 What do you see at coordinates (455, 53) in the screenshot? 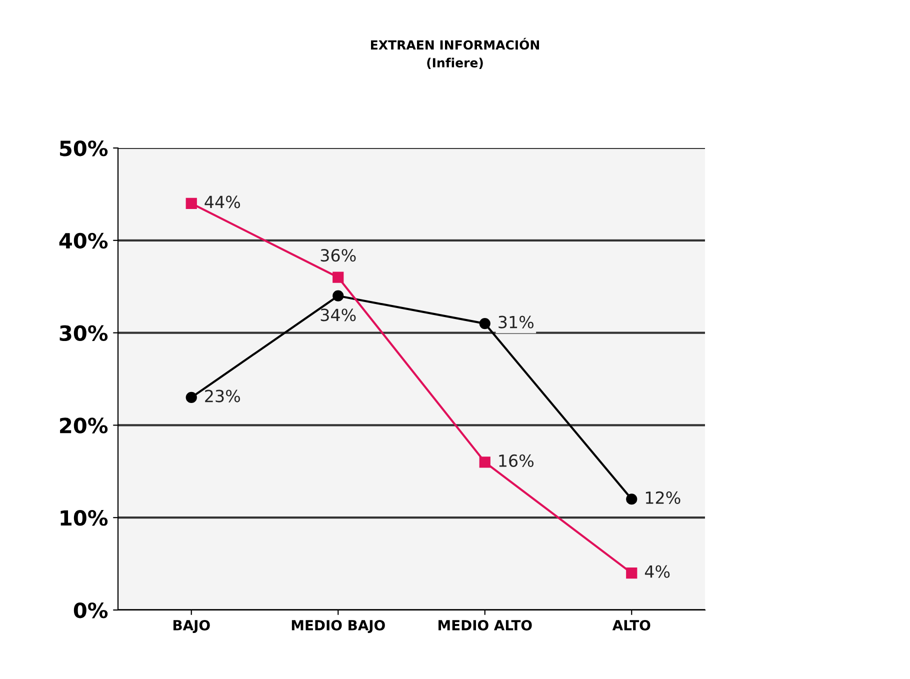
I see `chart-title: EXTRAEN INFORMACIÓN (Infiere)` at bounding box center [455, 53].